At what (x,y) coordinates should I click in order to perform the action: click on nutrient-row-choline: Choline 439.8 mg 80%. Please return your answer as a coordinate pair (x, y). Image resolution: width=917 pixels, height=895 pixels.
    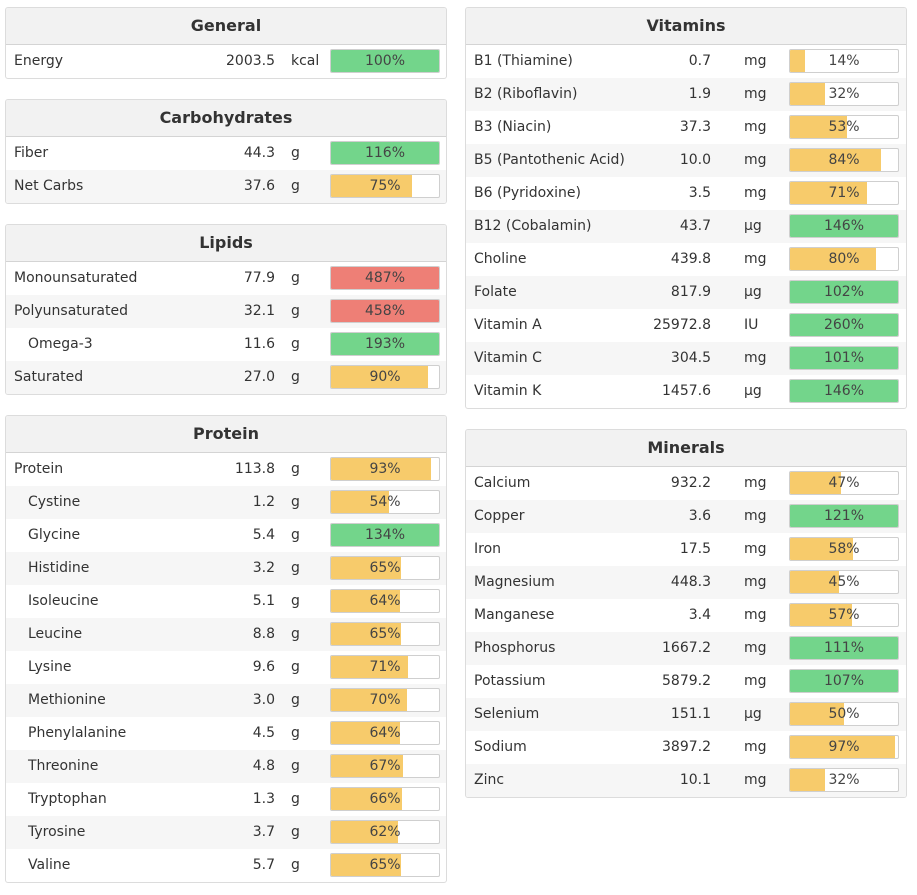
    Looking at the image, I should click on (686, 259).